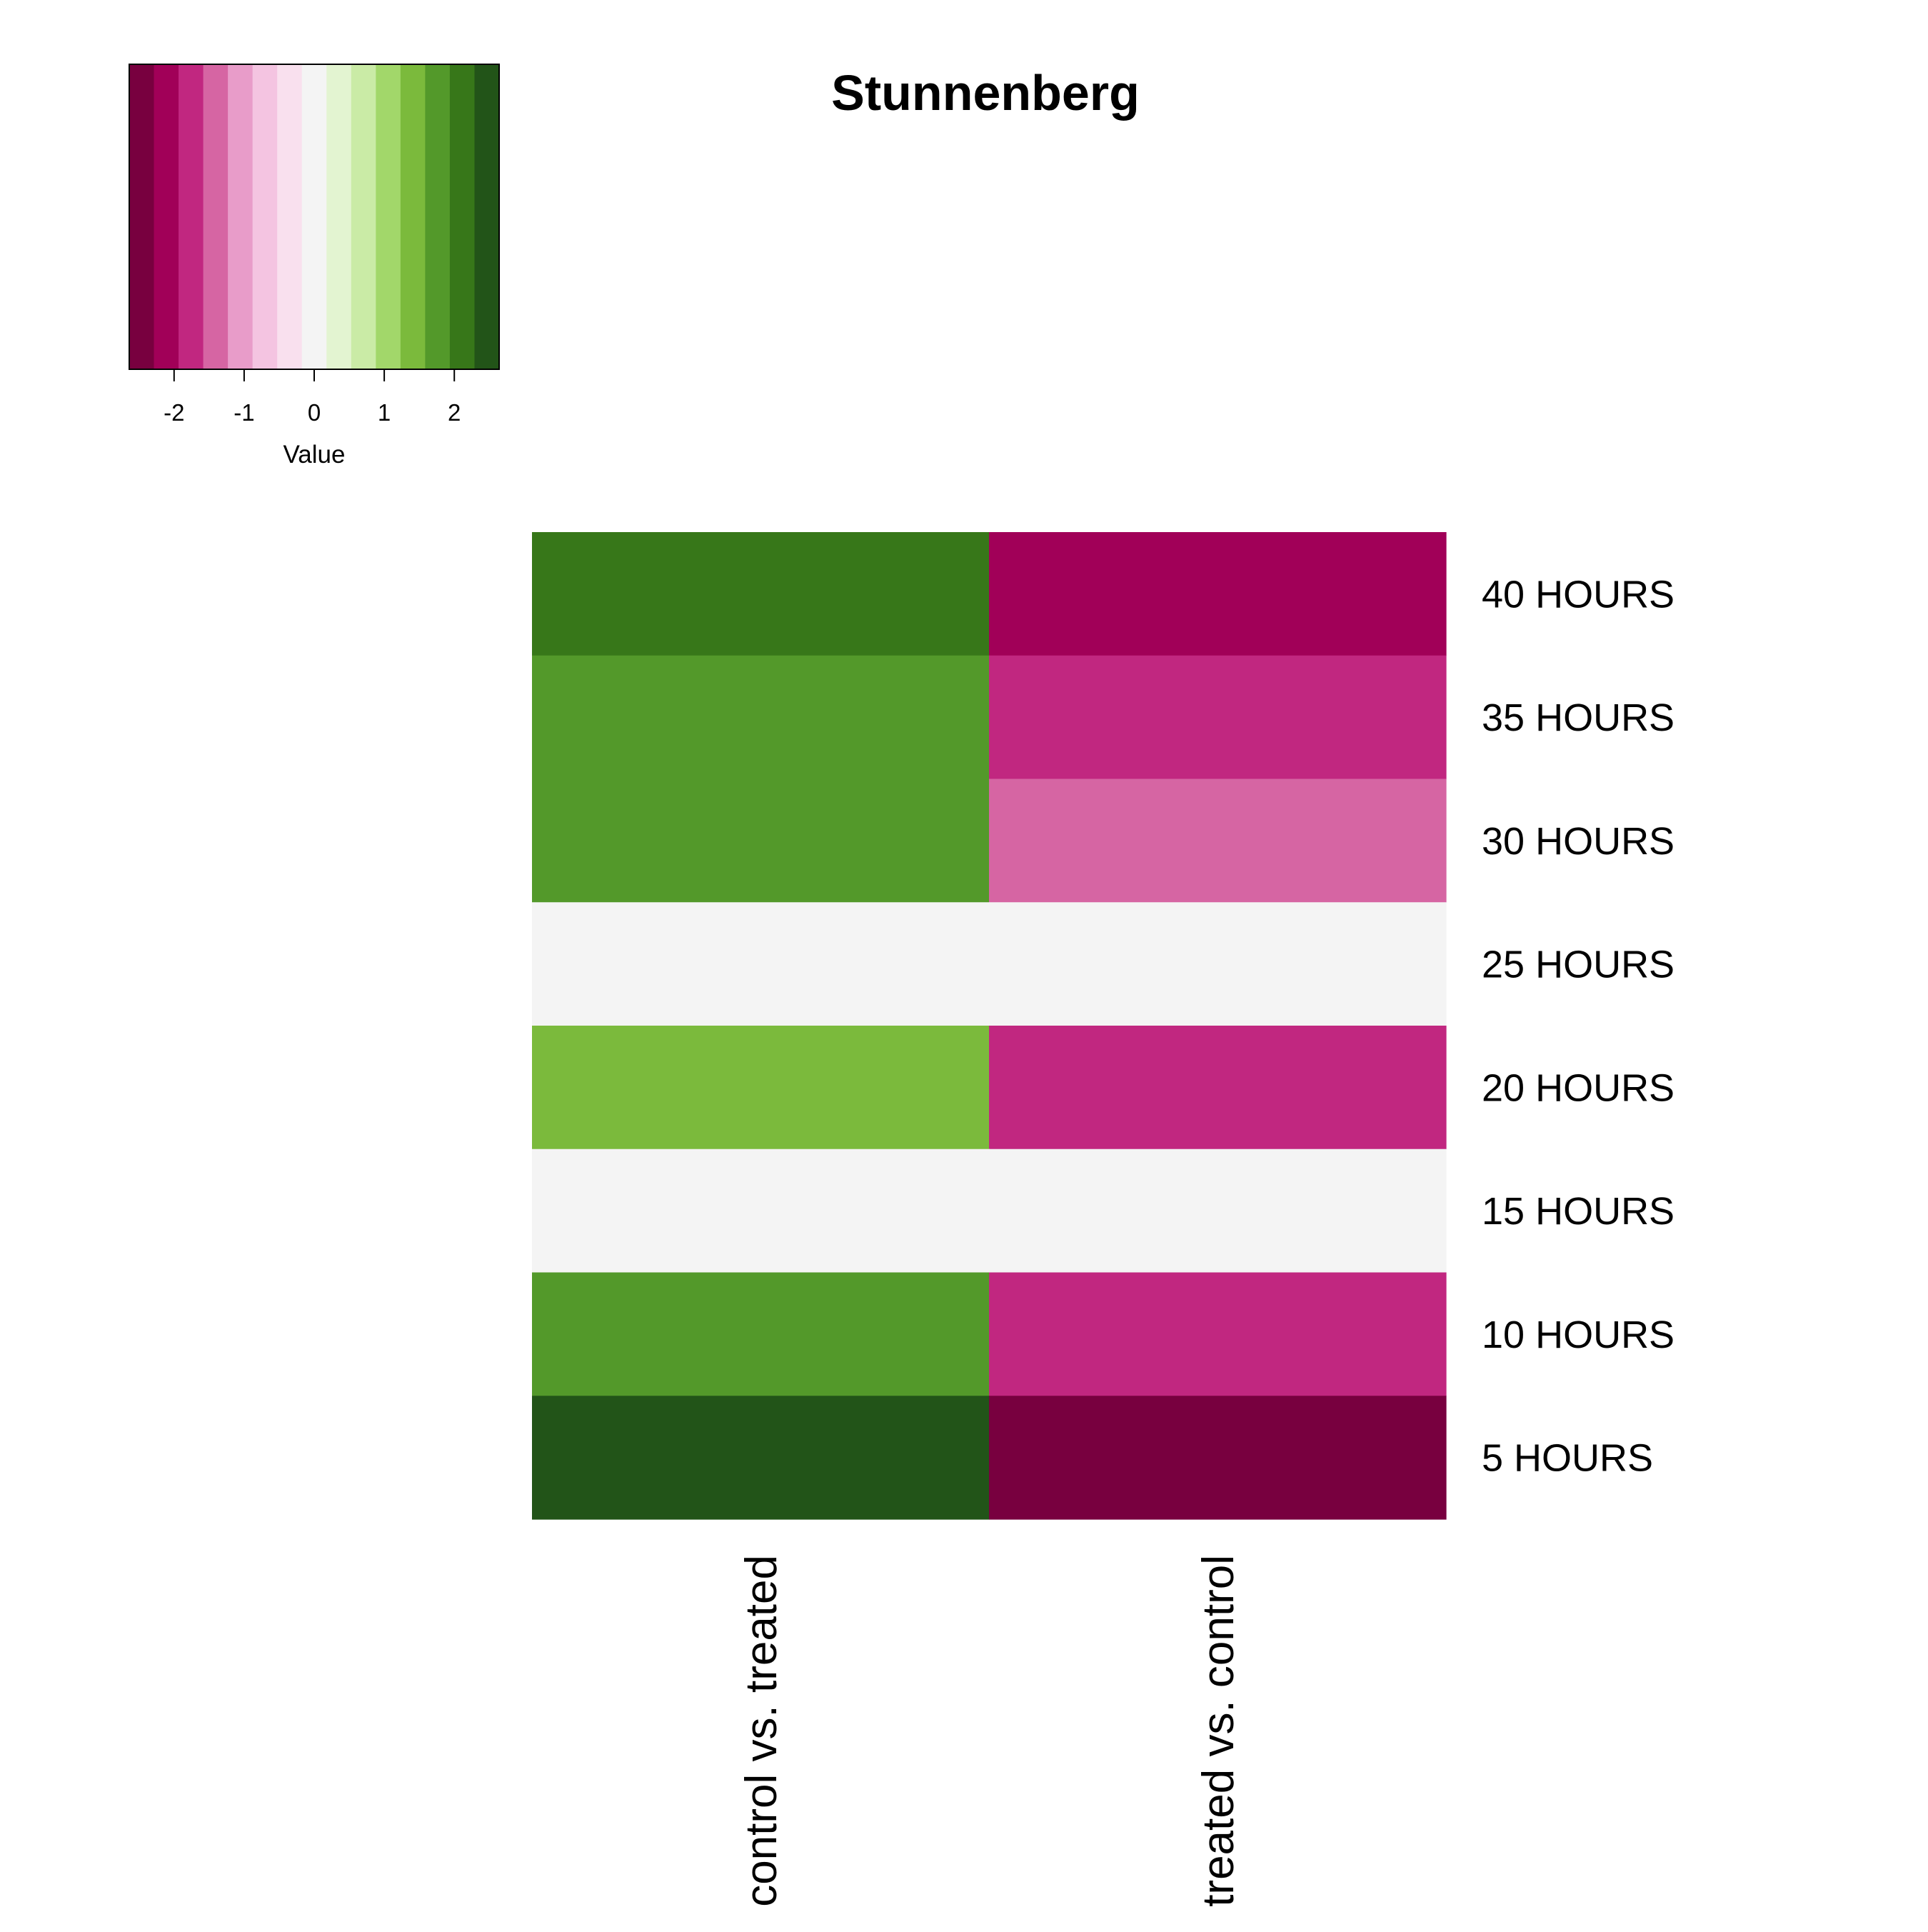 The height and width of the screenshot is (1932, 1928). I want to click on row-label: 10 HOURS, so click(1578, 1334).